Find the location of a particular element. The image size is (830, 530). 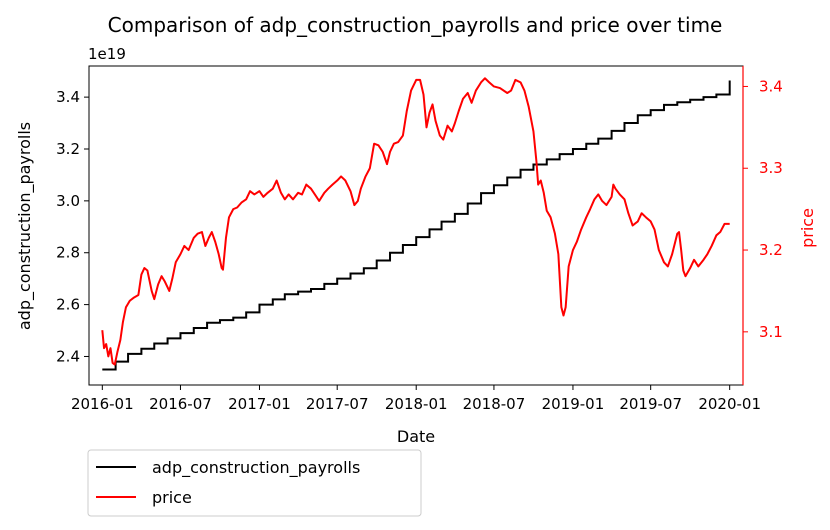

x-tick-label: 2017-01 is located at coordinates (259, 404).